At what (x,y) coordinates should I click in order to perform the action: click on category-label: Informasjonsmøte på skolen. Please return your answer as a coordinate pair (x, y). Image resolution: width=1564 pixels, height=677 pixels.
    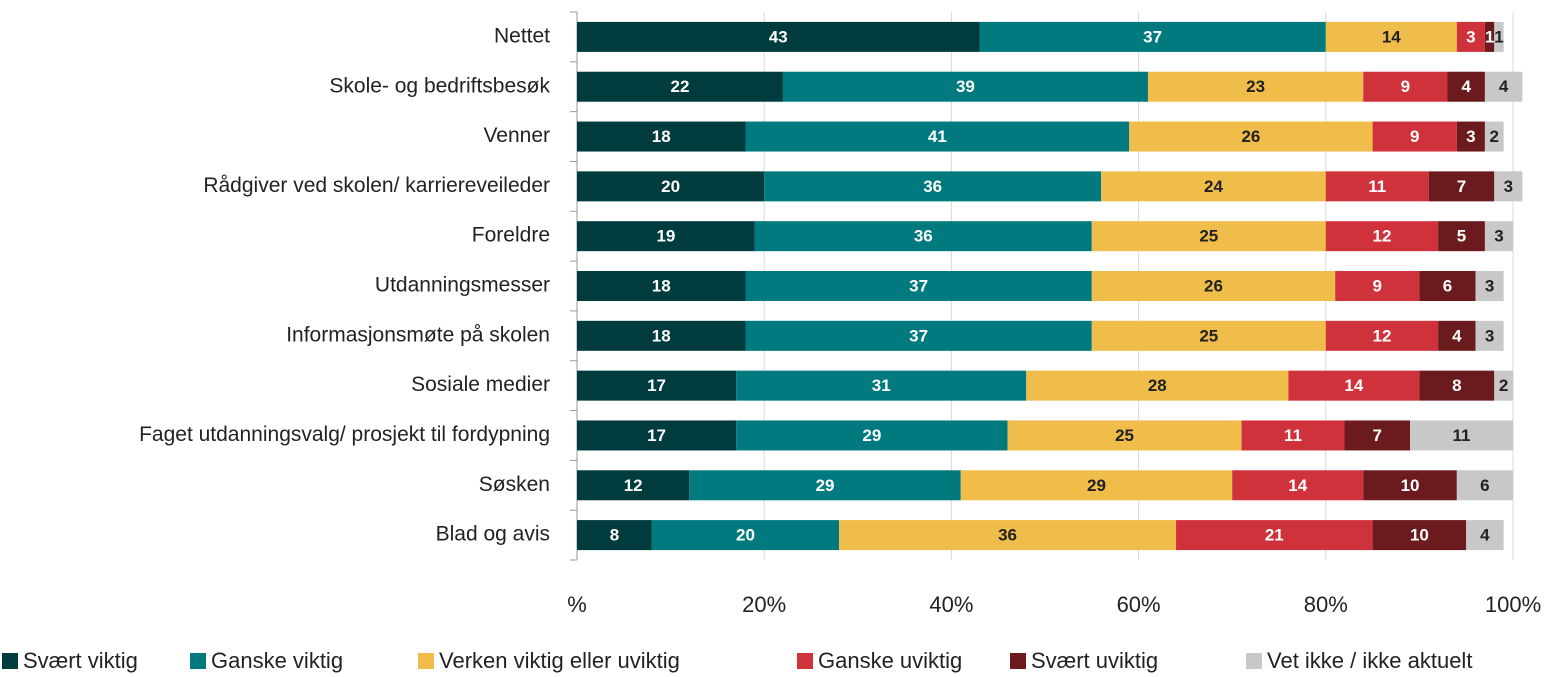
    Looking at the image, I should click on (418, 334).